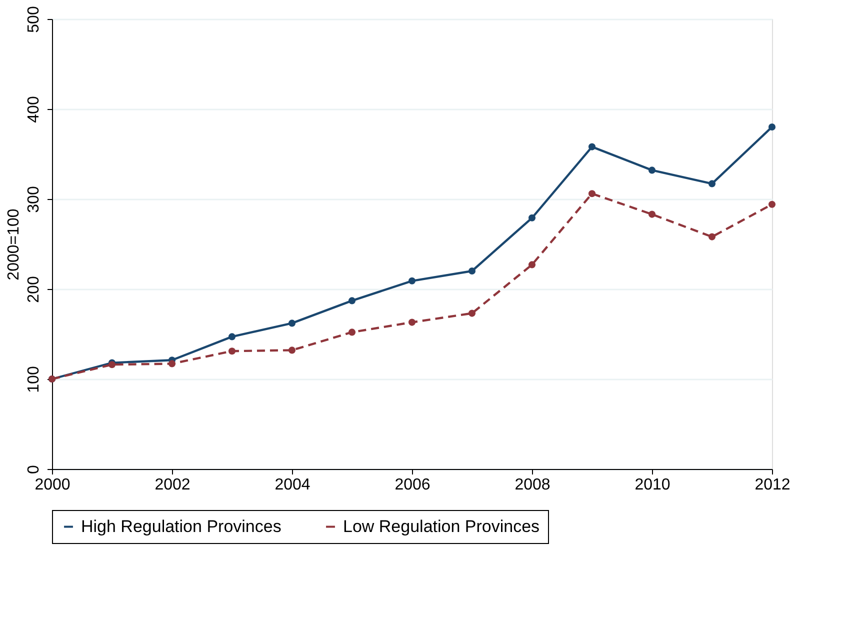 This screenshot has width=852, height=619. I want to click on x-tick-label: 2002, so click(172, 485).